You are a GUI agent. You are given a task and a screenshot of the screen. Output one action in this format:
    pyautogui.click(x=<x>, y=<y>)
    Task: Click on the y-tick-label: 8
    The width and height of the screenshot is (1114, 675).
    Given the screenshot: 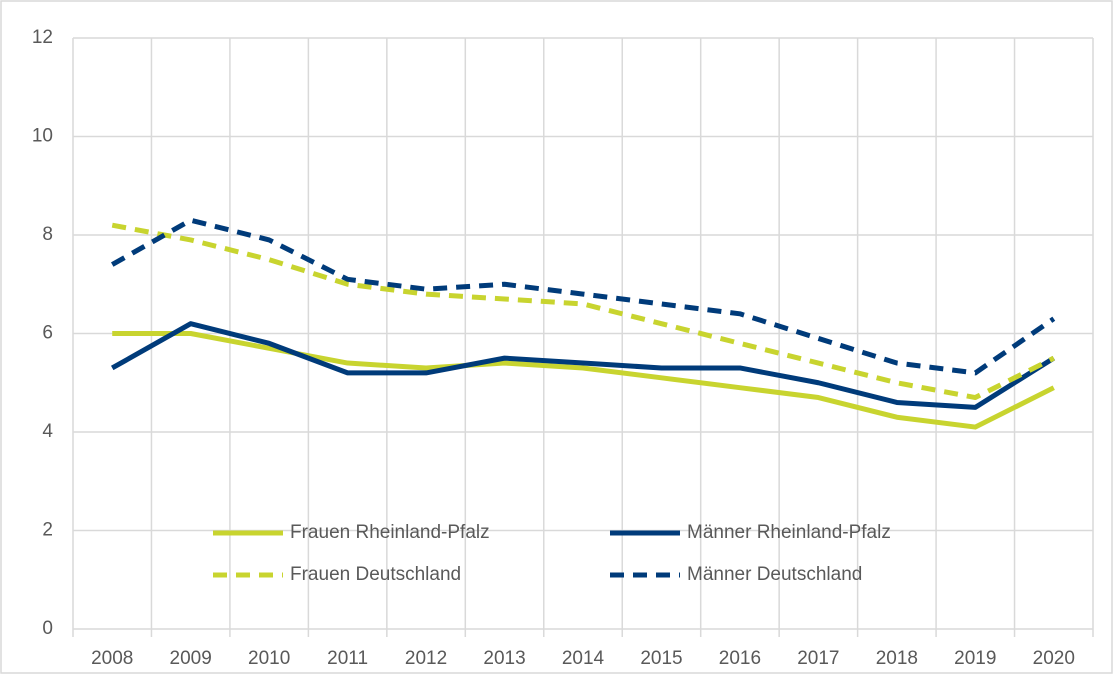 What is the action you would take?
    pyautogui.click(x=47, y=234)
    